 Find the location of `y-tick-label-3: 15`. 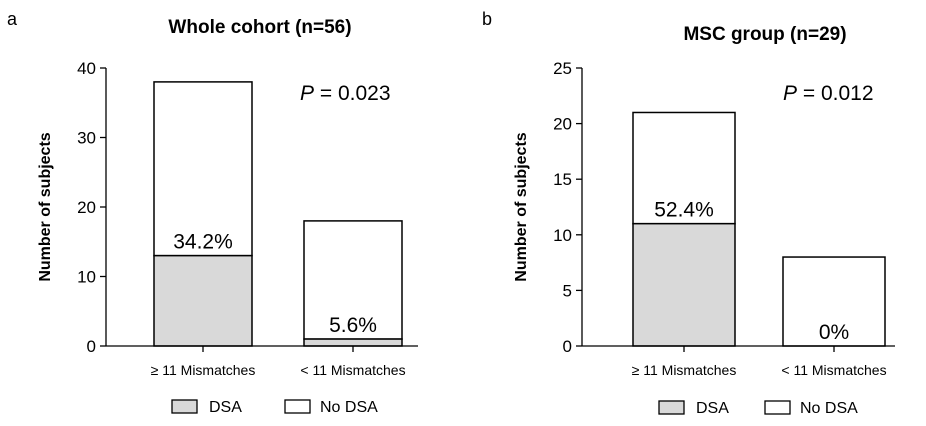

y-tick-label-3: 15 is located at coordinates (562, 179).